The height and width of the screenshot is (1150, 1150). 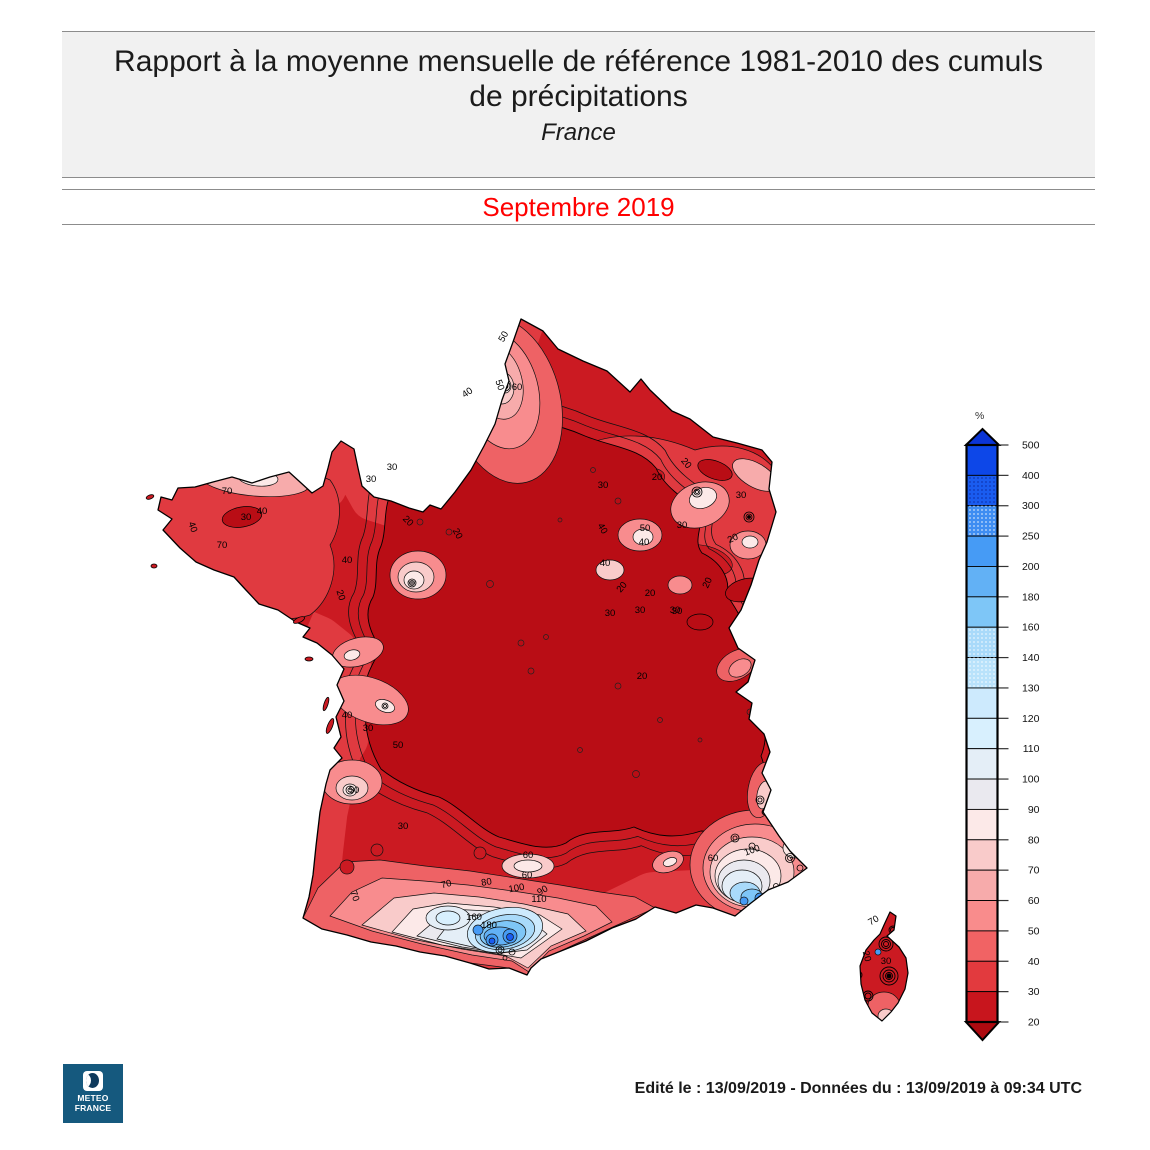 What do you see at coordinates (93, 1098) in the screenshot?
I see `logo-text-line1: METEO` at bounding box center [93, 1098].